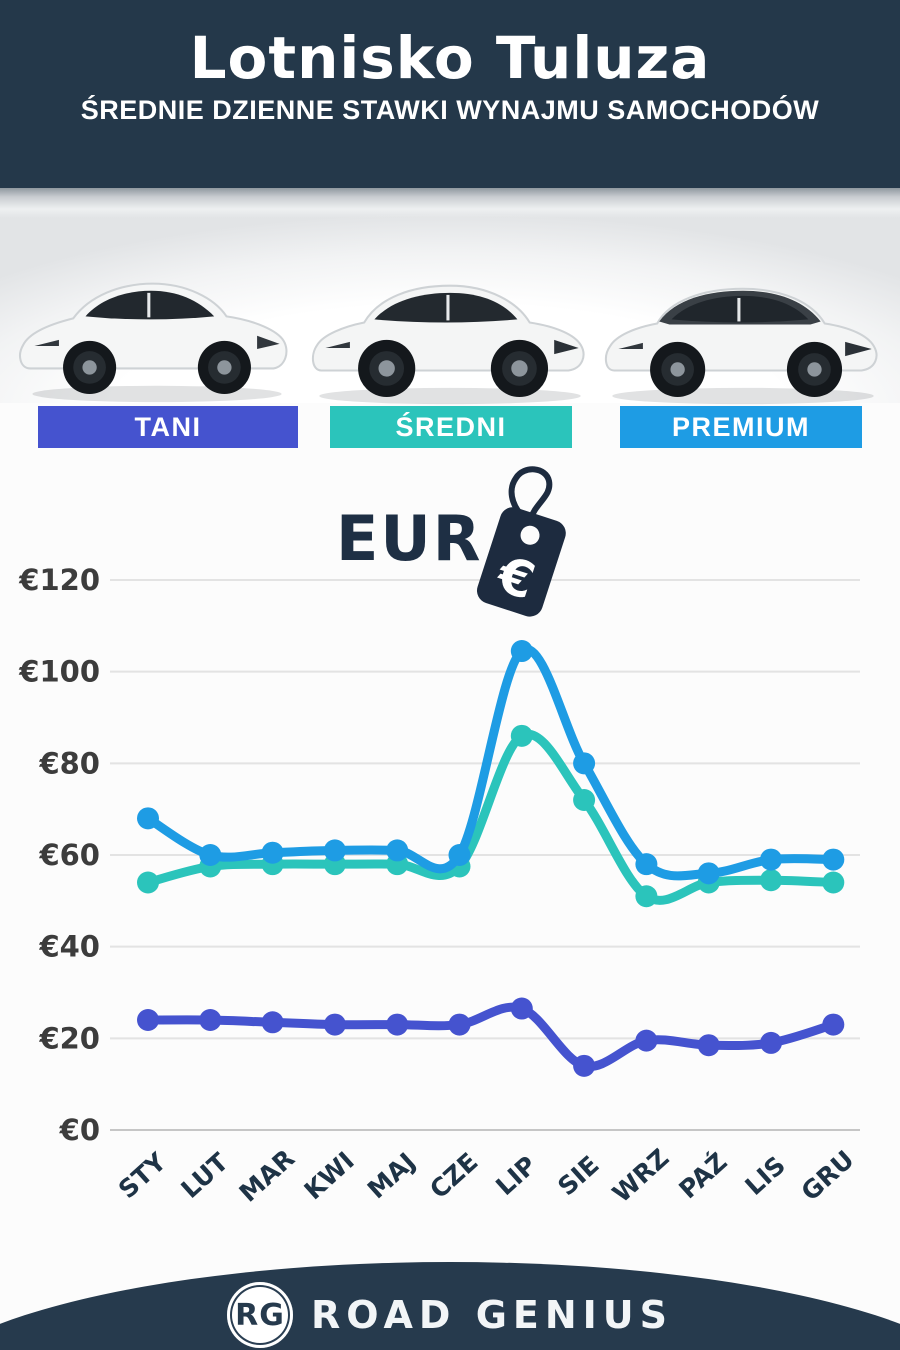  I want to click on category-label-mid: ŚREDNI, so click(451, 427).